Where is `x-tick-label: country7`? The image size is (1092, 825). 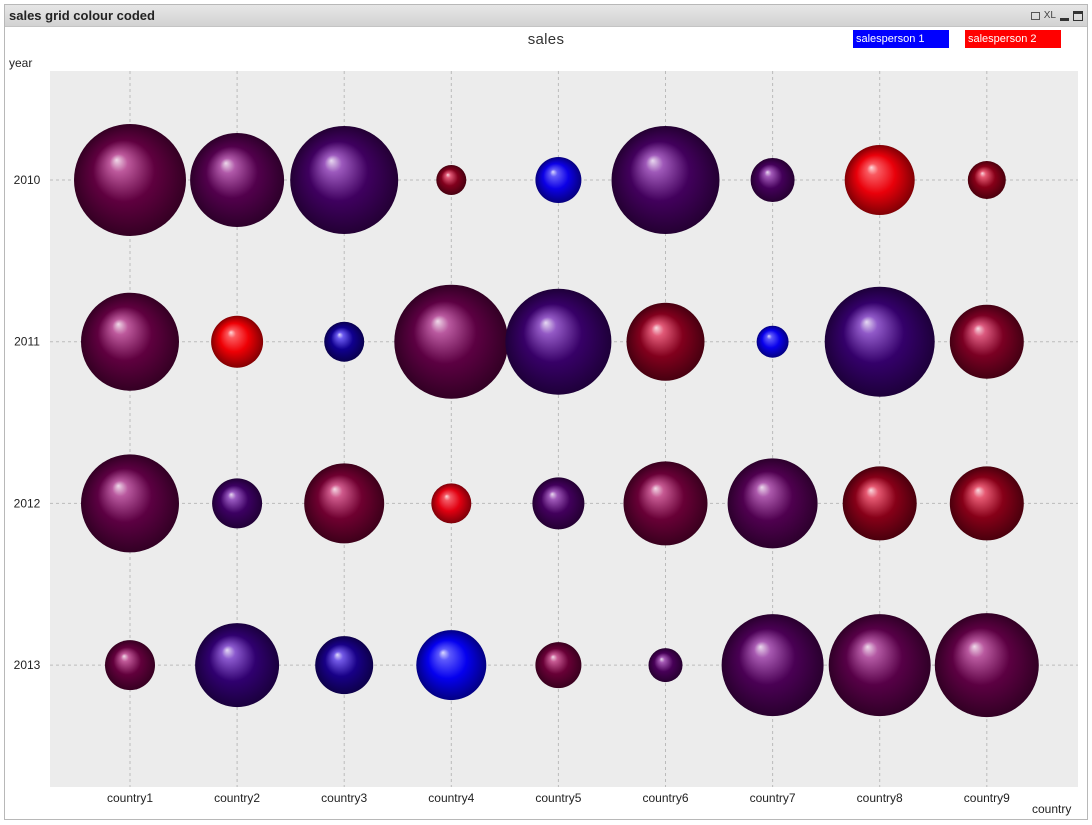 x-tick-label: country7 is located at coordinates (773, 798).